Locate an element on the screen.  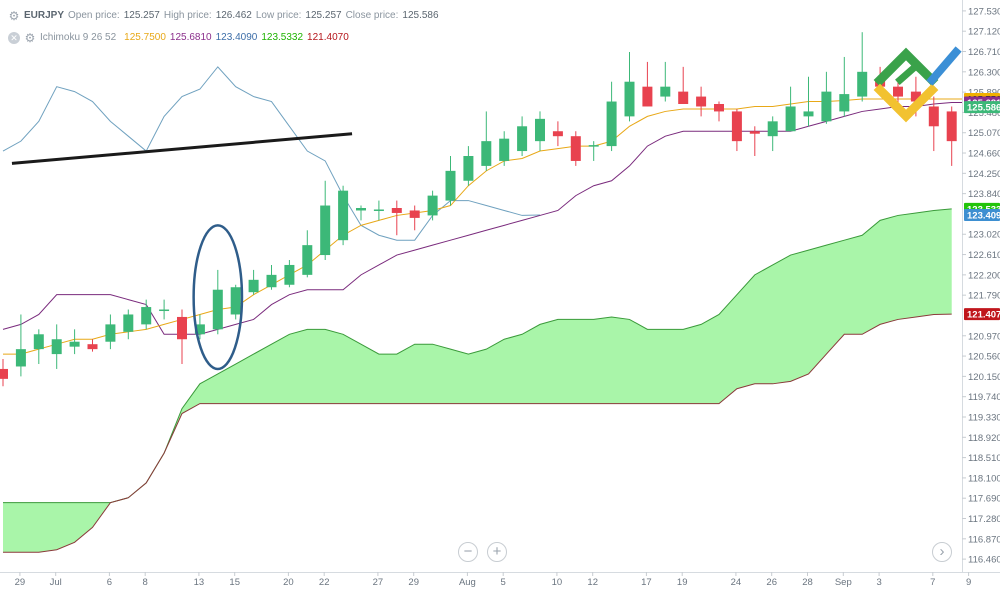
price-badge-label: 121.407 is located at coordinates (983, 315).